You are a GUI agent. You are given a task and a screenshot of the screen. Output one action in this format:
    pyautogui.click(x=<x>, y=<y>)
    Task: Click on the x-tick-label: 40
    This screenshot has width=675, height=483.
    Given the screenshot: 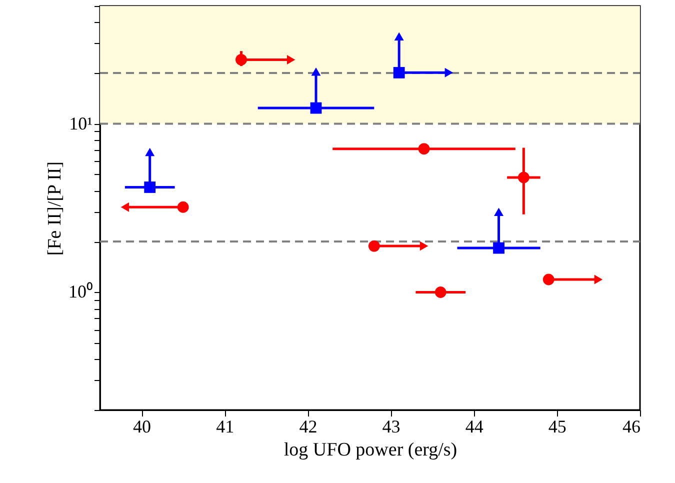 What is the action you would take?
    pyautogui.click(x=142, y=426)
    